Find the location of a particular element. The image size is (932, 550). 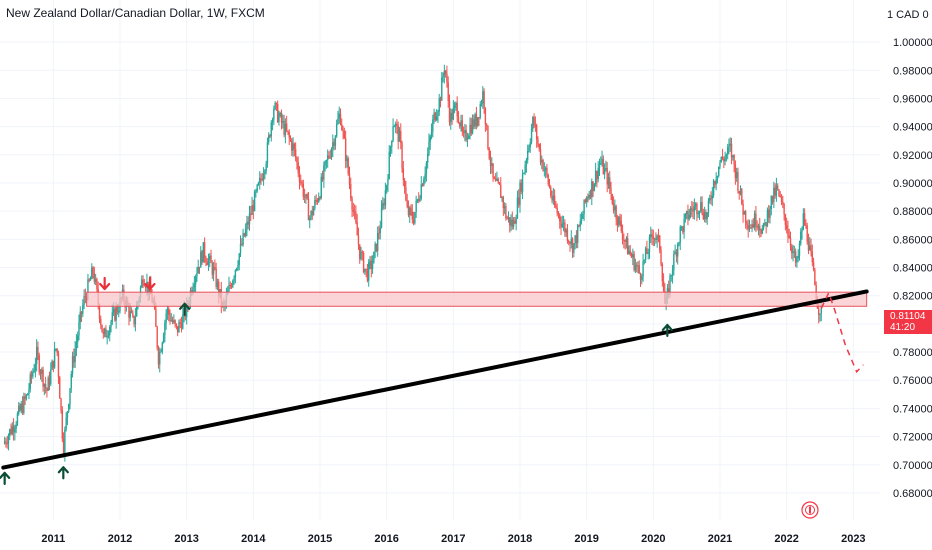

time-tick-label: 2018 is located at coordinates (520, 539).